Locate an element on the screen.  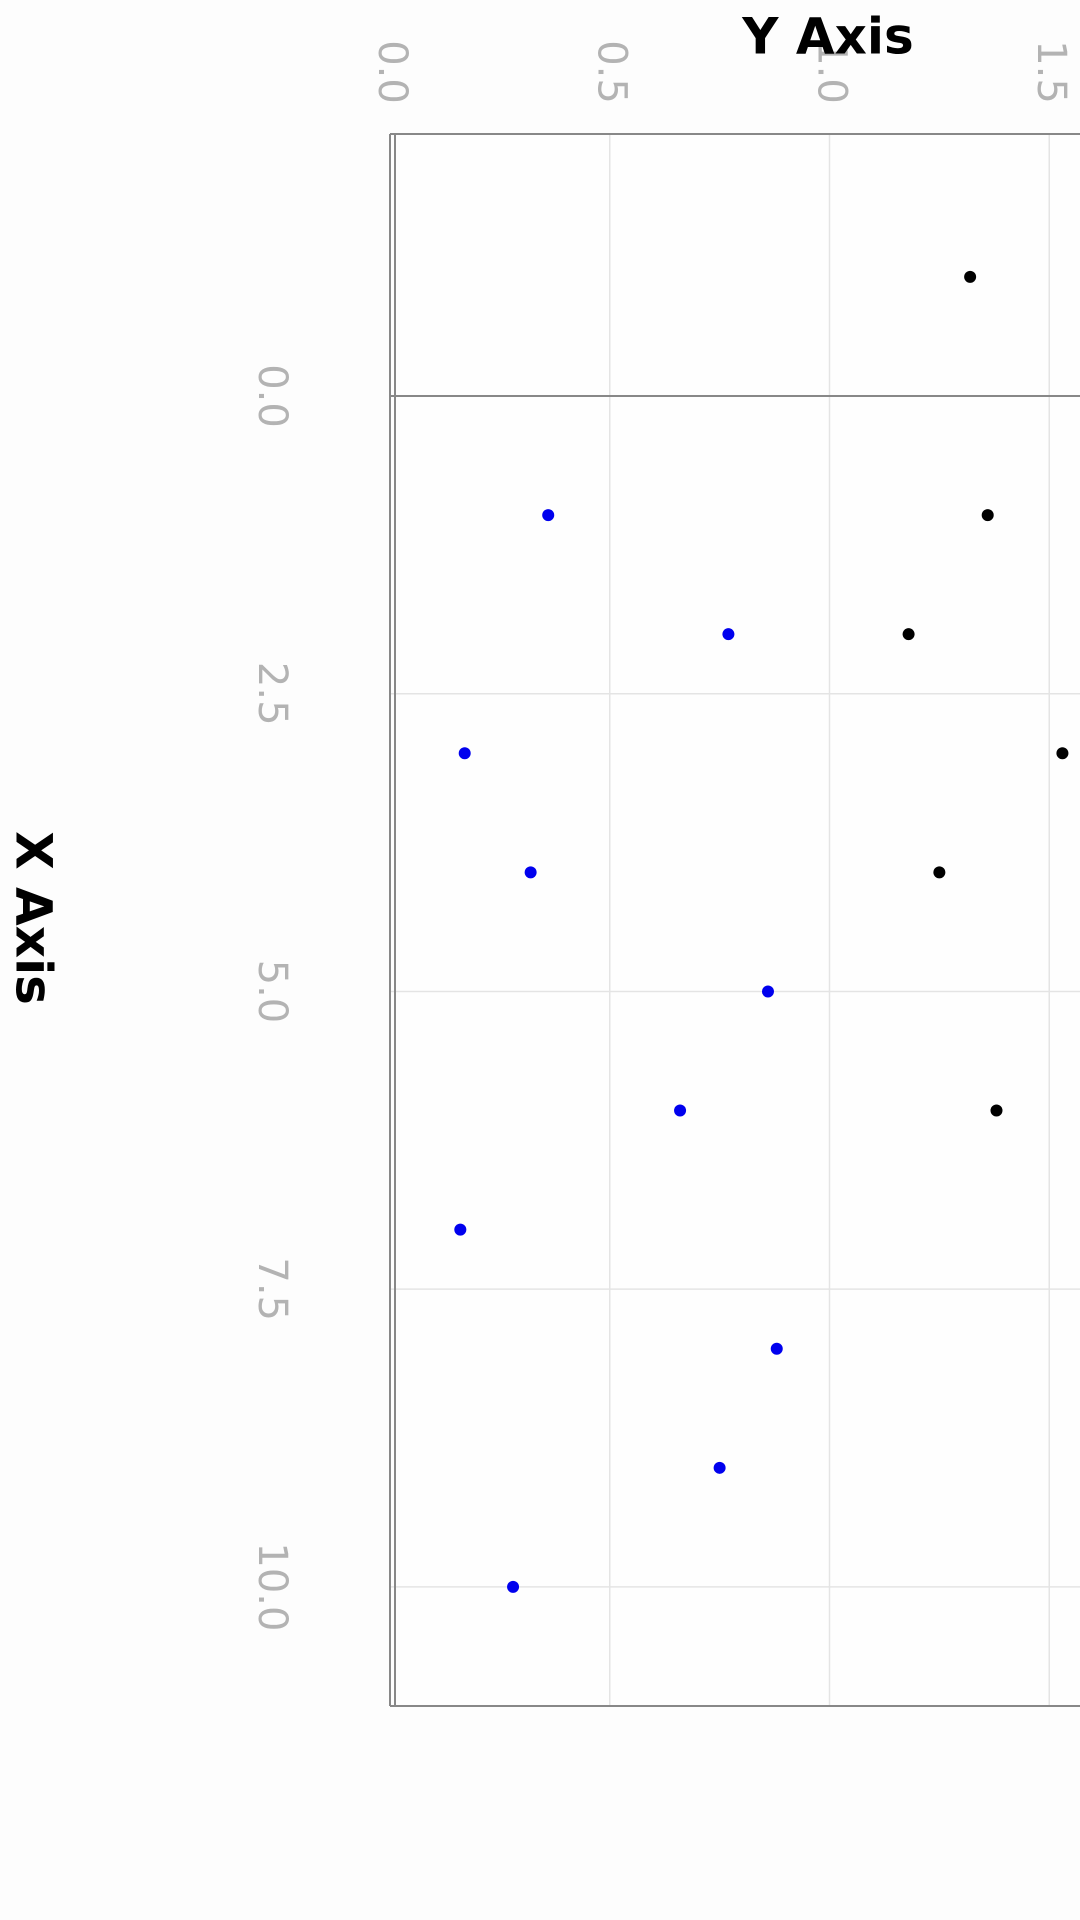
x-axis-title: X Axis is located at coordinates (34, 918).